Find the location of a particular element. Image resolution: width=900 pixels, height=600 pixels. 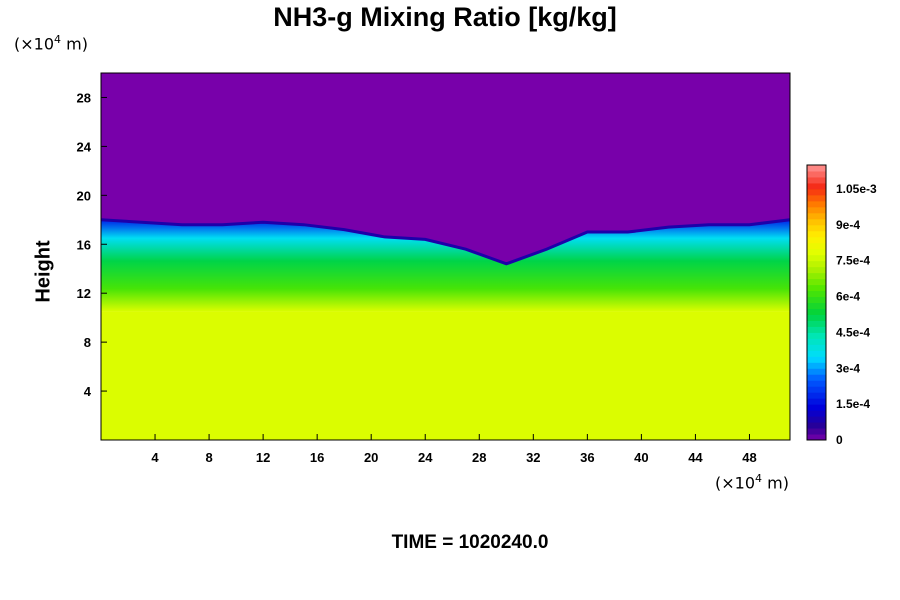

colorbar-tick-label: 6e-4 is located at coordinates (848, 297).